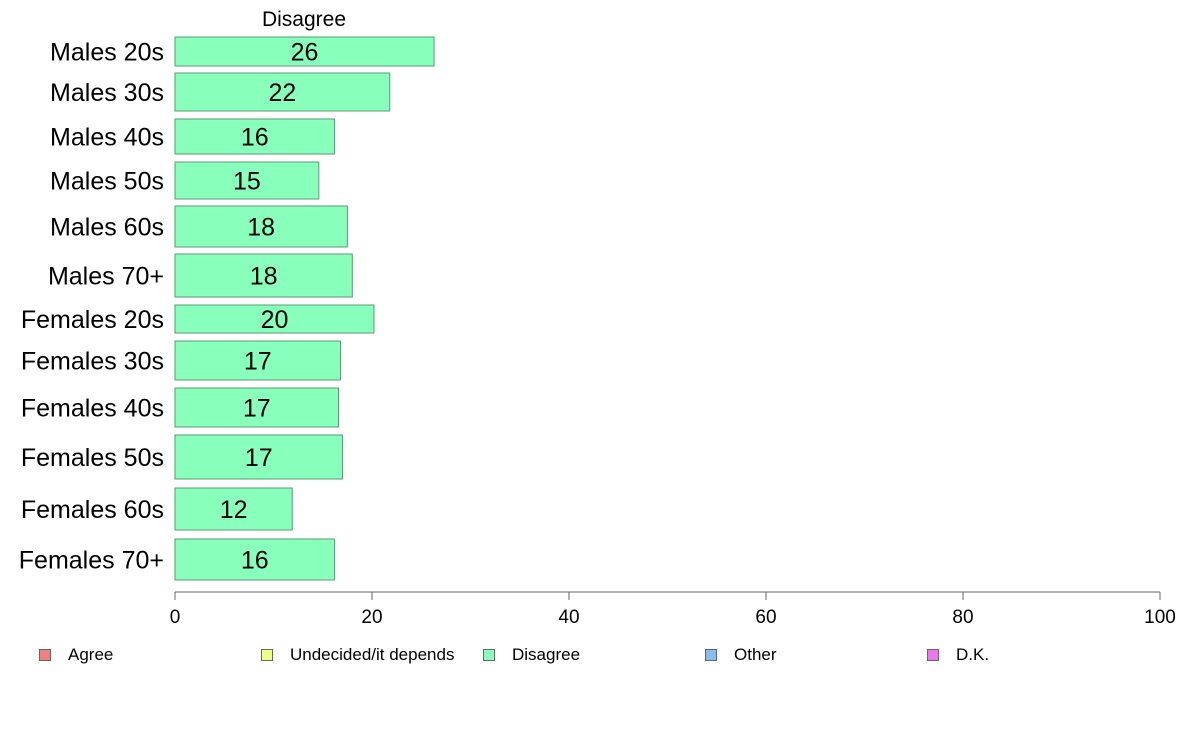 This screenshot has width=1188, height=736. What do you see at coordinates (1160, 617) in the screenshot?
I see `x-tick-label: 100` at bounding box center [1160, 617].